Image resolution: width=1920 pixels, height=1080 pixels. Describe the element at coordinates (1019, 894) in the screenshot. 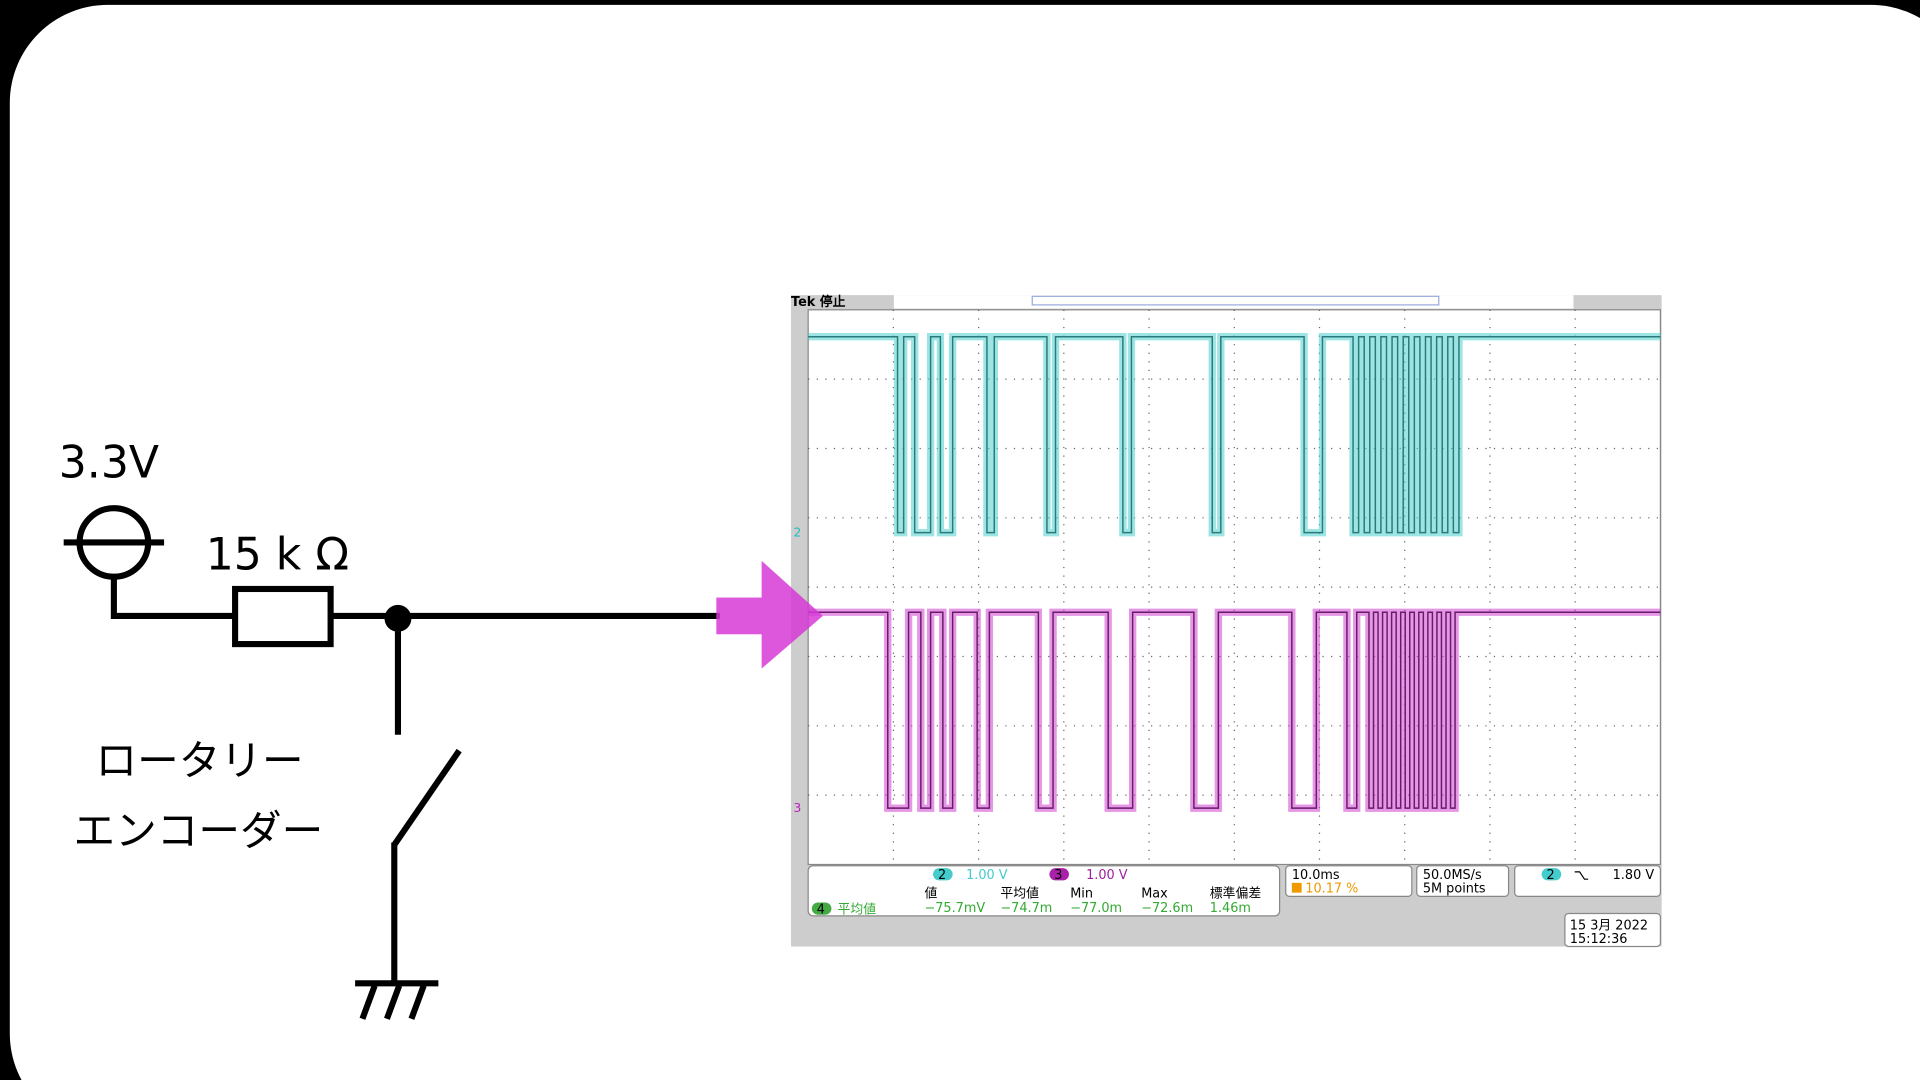

I see `measure-header: 平均値` at that location.